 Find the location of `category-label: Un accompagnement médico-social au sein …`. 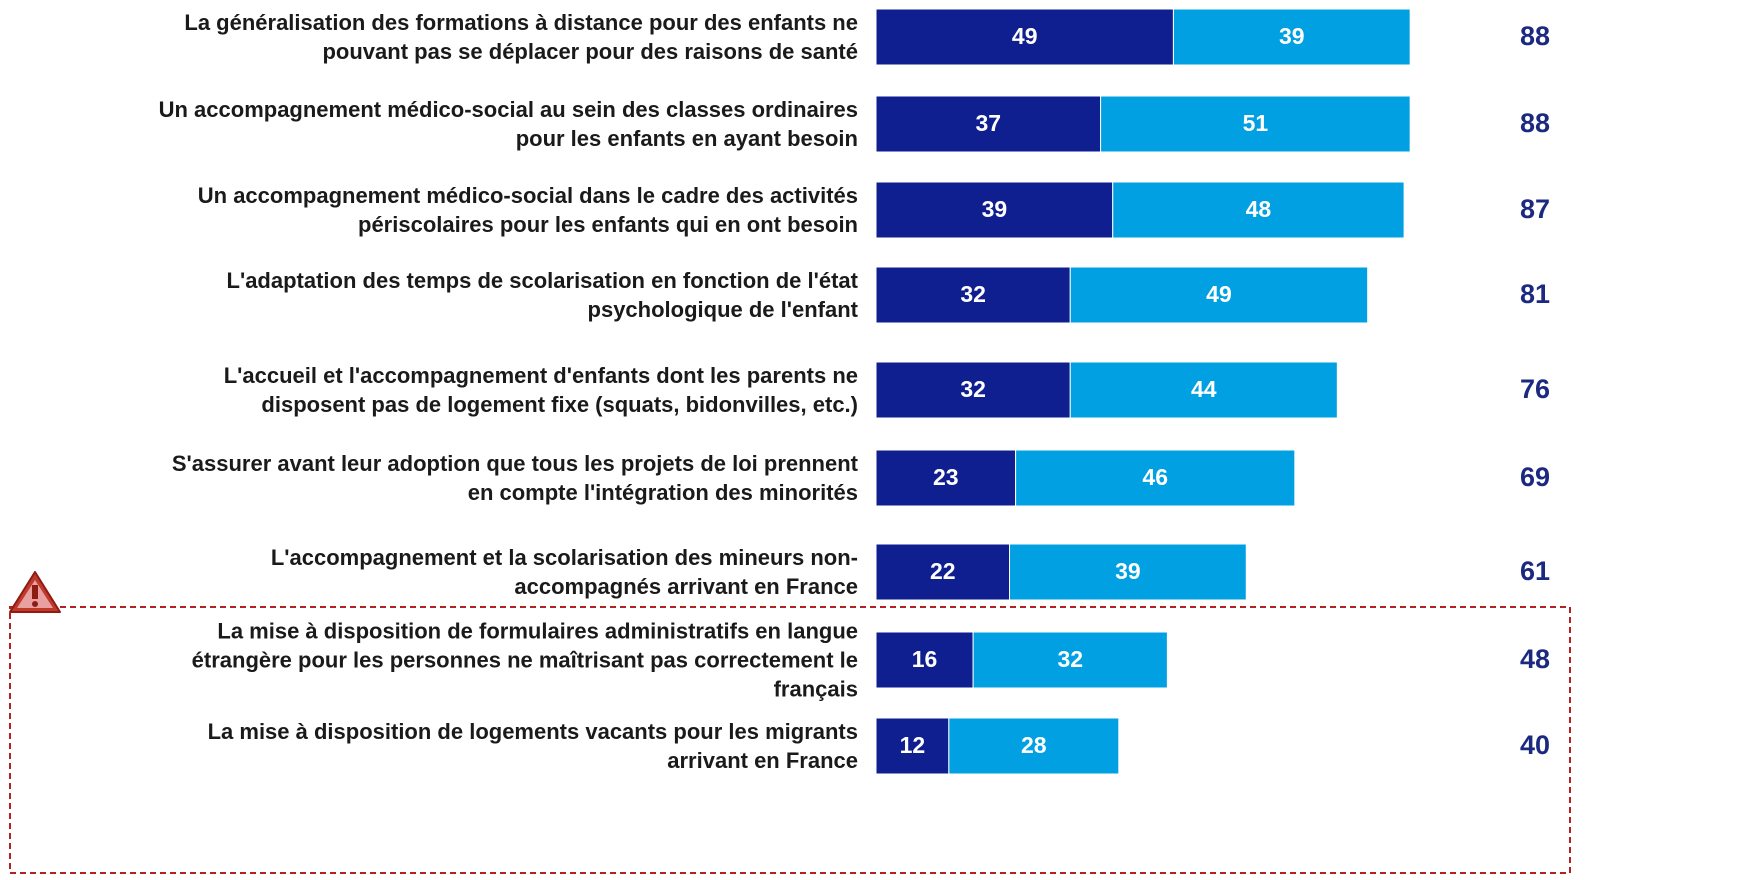

category-label: Un accompagnement médico-social au sein … is located at coordinates (508, 124).